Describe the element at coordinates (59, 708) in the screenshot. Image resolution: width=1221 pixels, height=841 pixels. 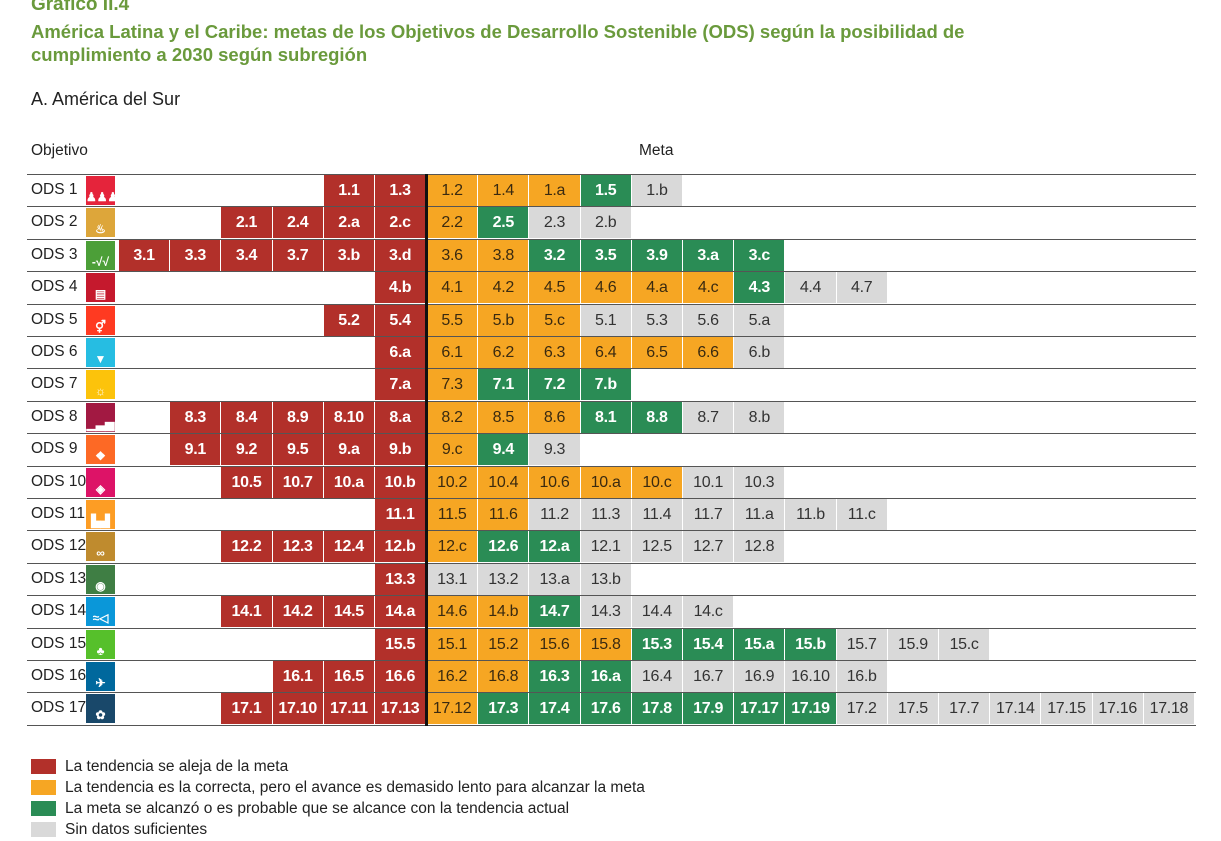
I see `row-label: ODS 17` at that location.